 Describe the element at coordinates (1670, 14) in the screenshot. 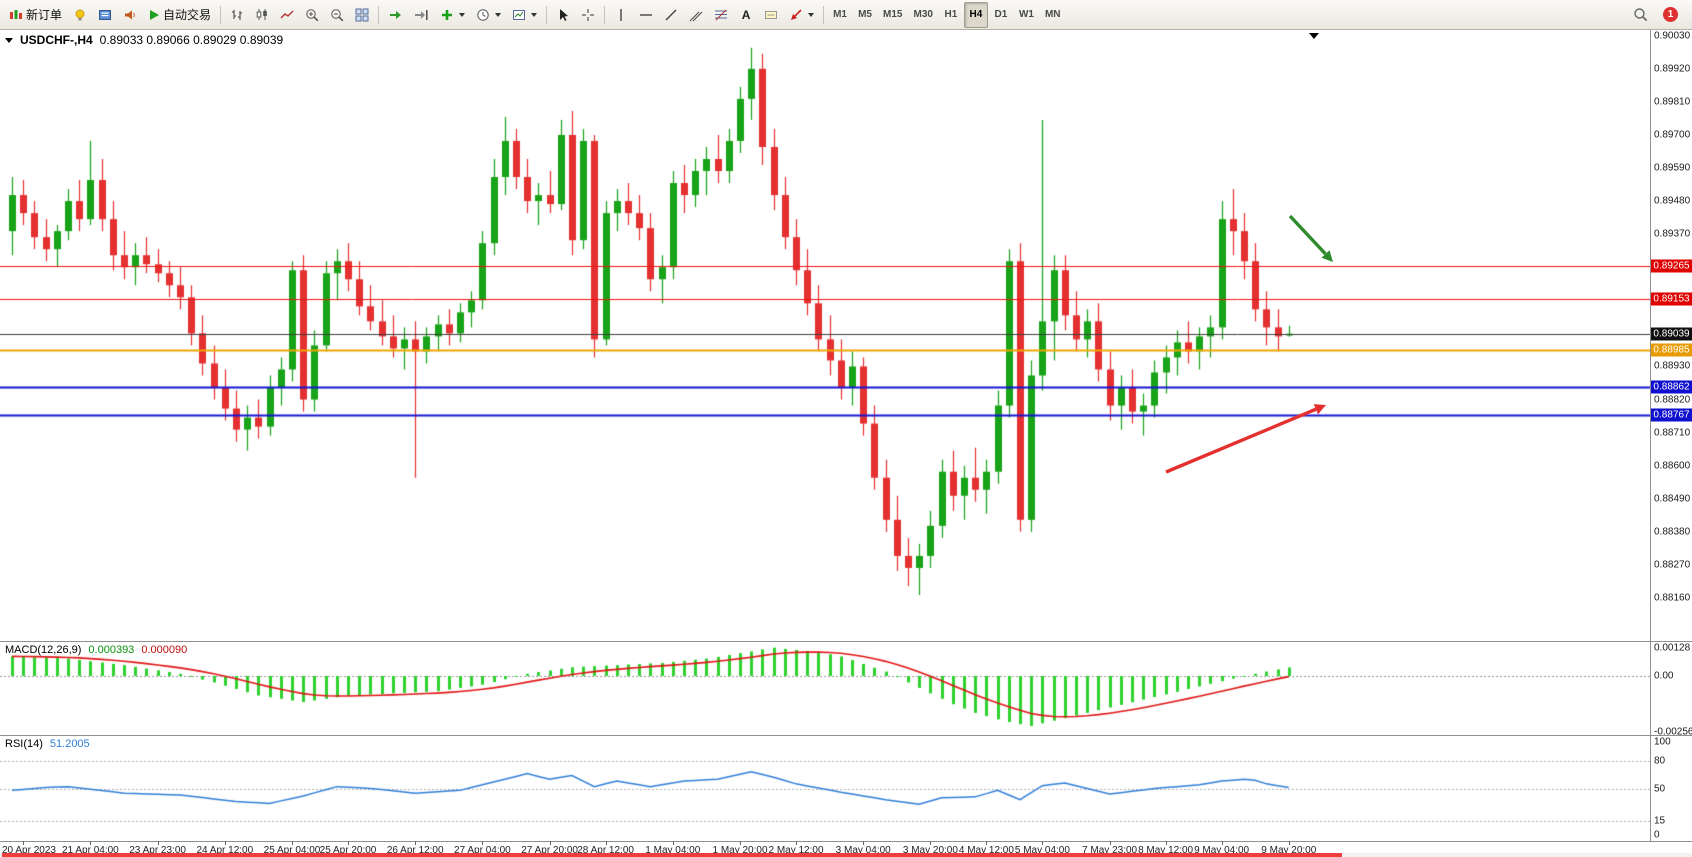

I see `notifications-badge: 1` at that location.